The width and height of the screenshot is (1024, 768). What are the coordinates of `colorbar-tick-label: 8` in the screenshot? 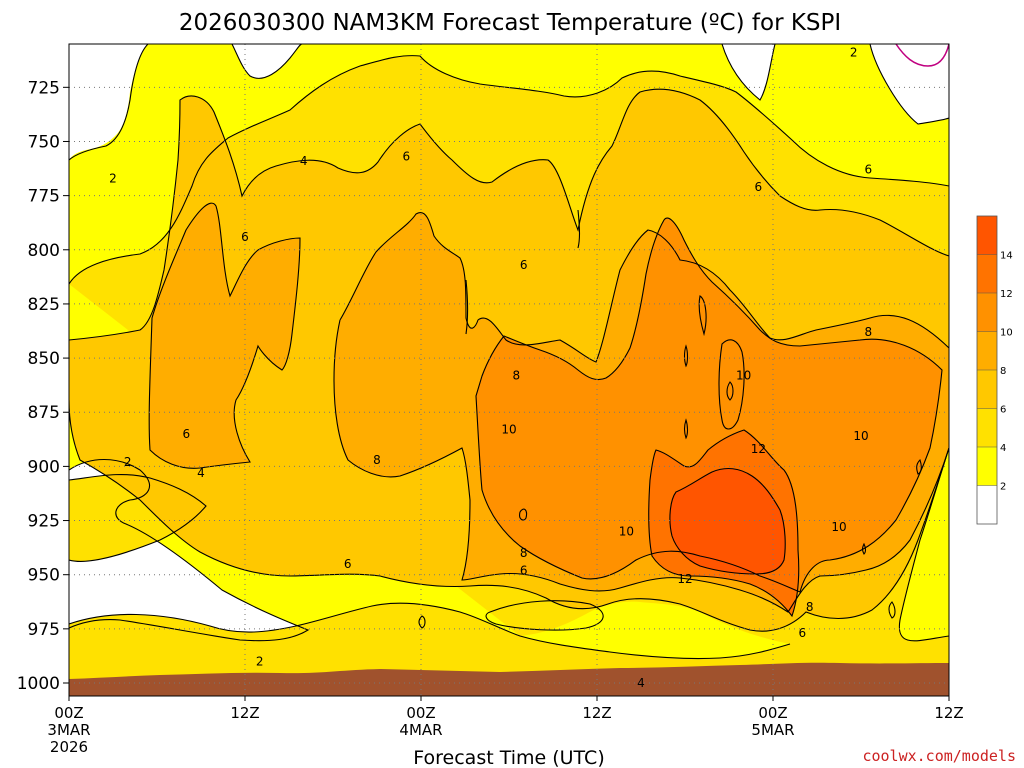 It's located at (1003, 371).